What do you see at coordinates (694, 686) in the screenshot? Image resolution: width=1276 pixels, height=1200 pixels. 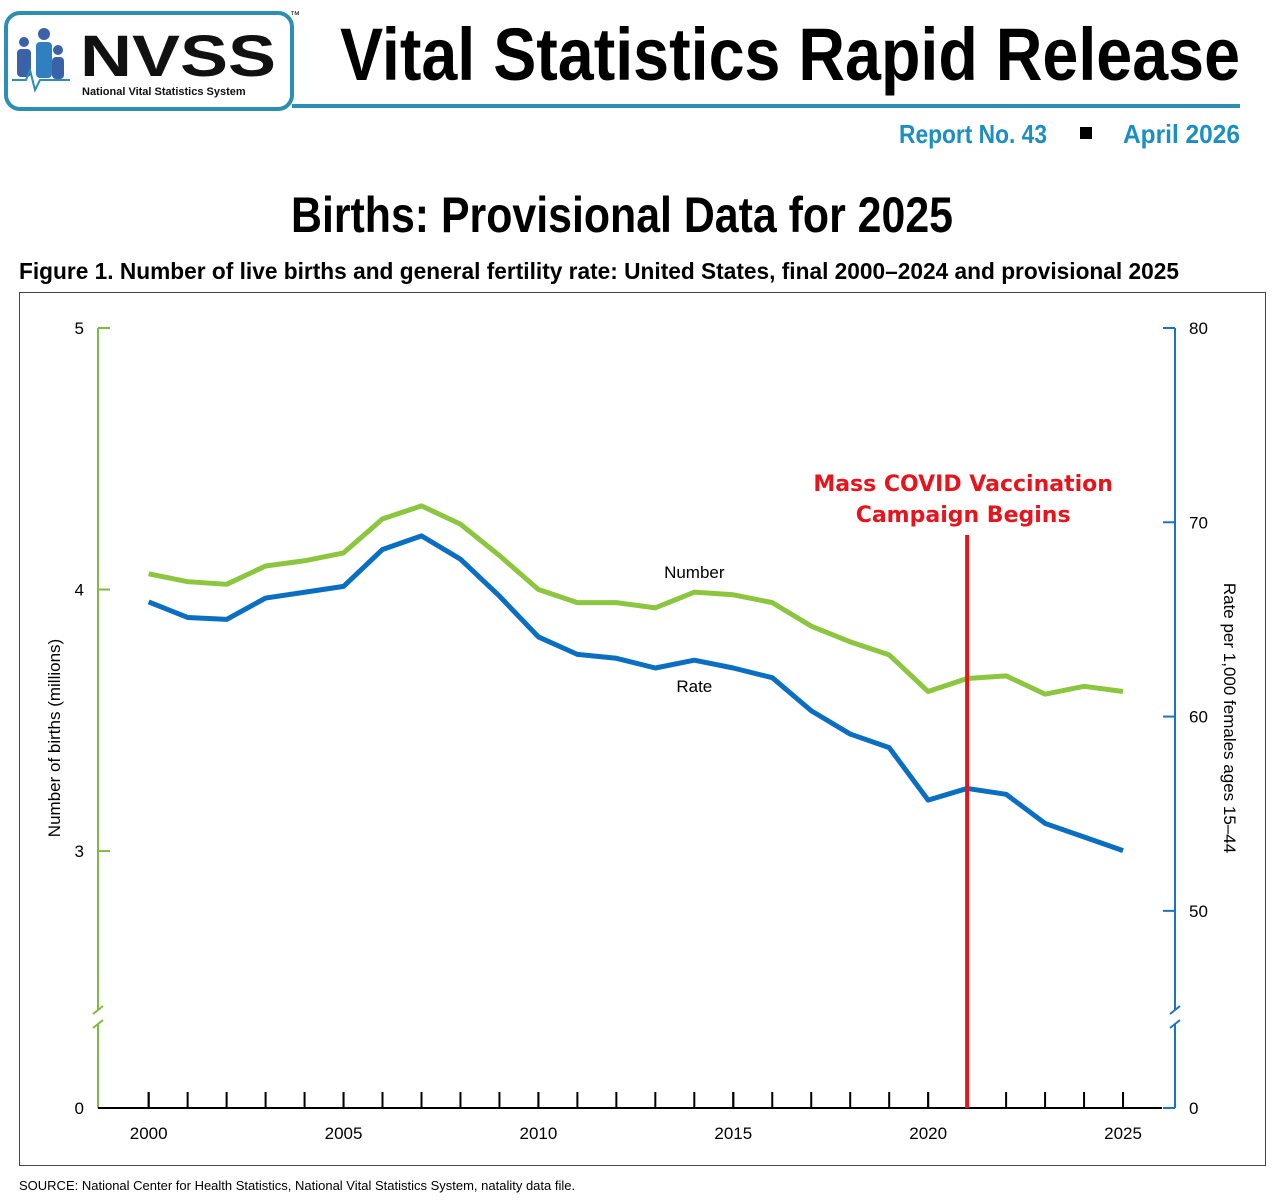 I see `series-label: Rate` at bounding box center [694, 686].